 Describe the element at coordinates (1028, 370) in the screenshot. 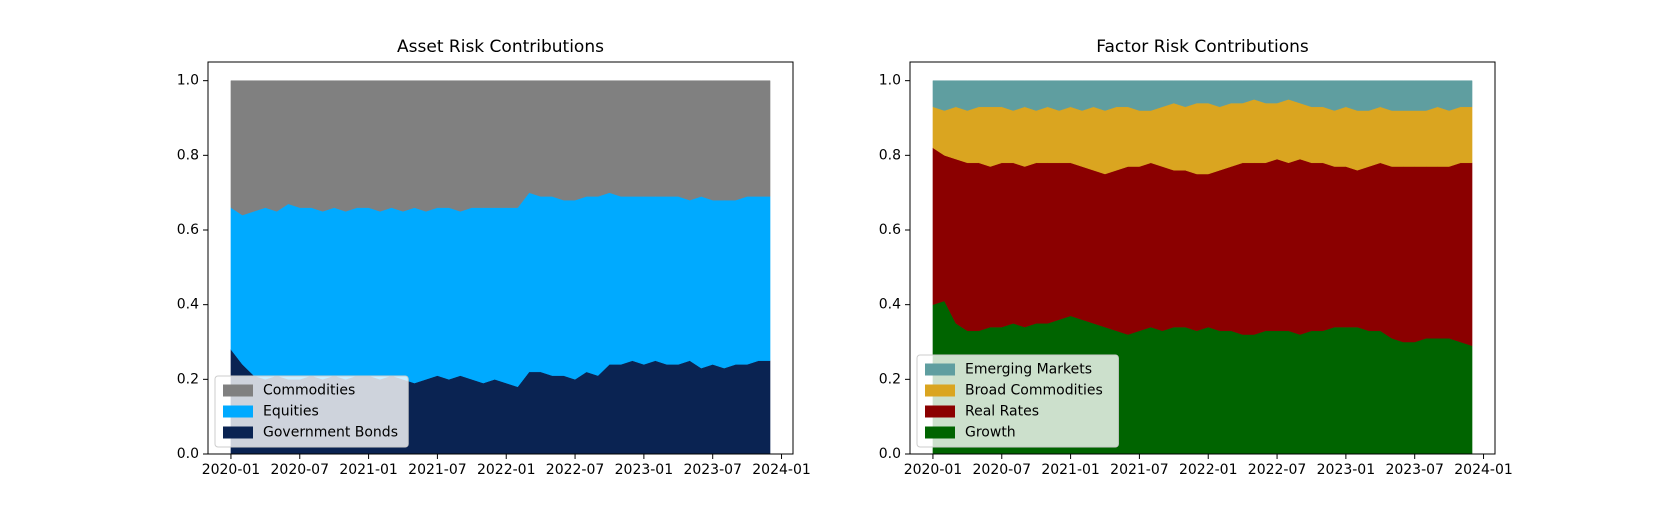

I see `legend-label: Emerging Markets` at that location.